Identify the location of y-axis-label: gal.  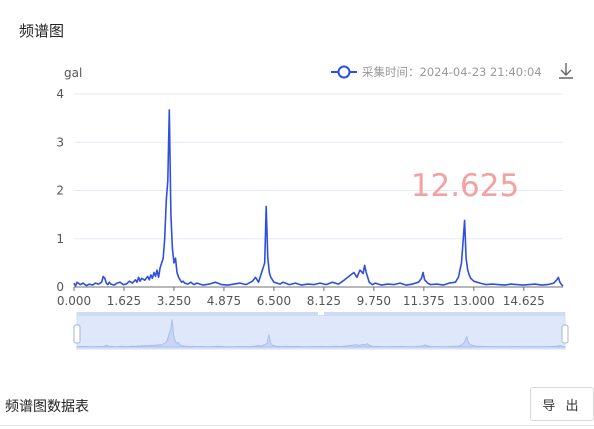
(73, 73).